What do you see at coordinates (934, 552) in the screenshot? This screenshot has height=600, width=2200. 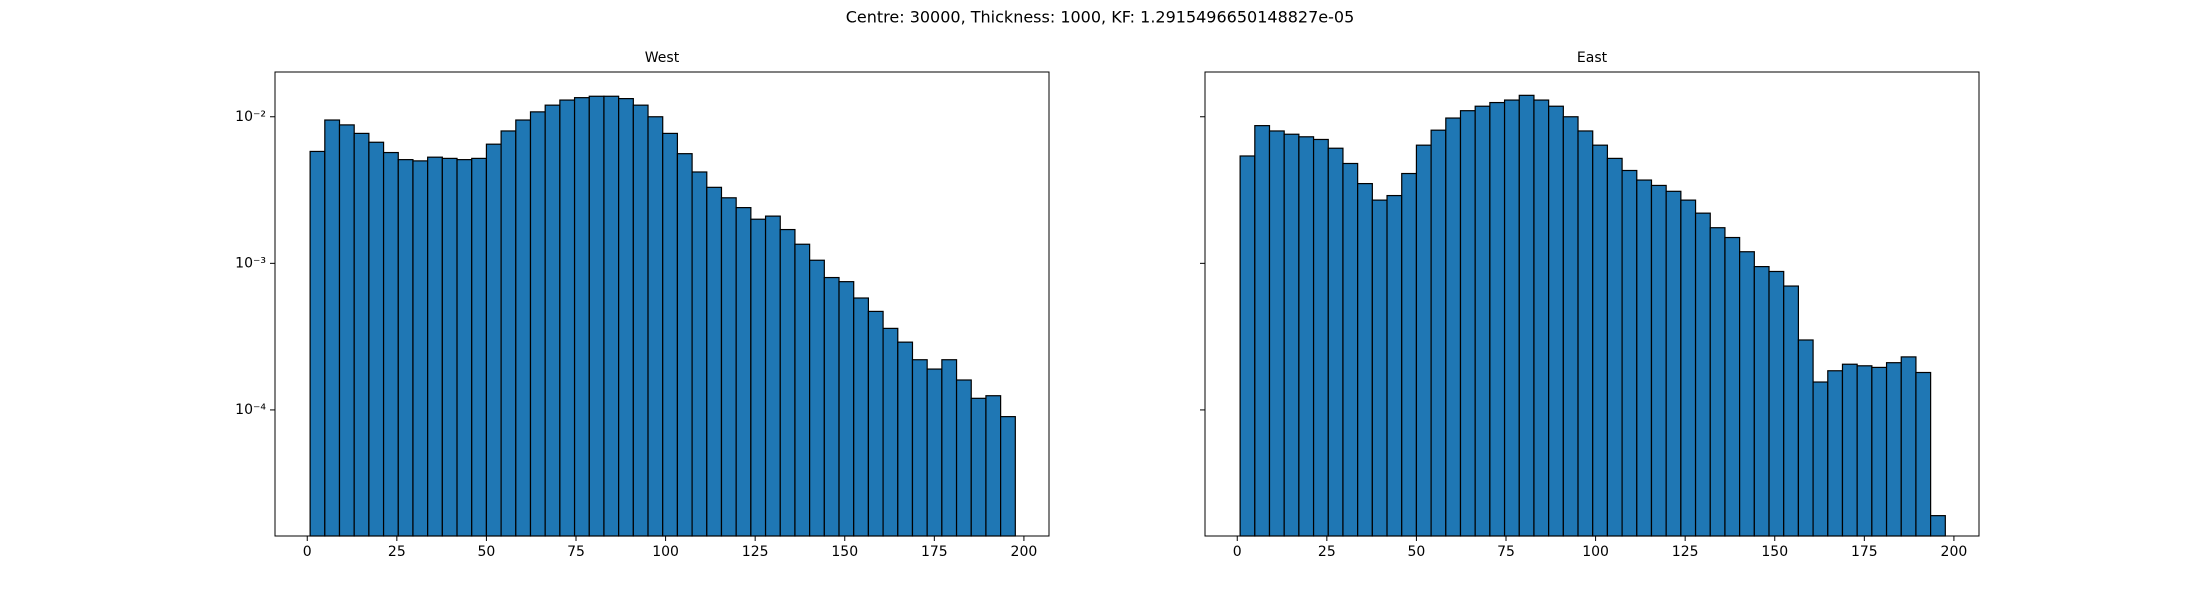 I see `x-tick-label: 175` at bounding box center [934, 552].